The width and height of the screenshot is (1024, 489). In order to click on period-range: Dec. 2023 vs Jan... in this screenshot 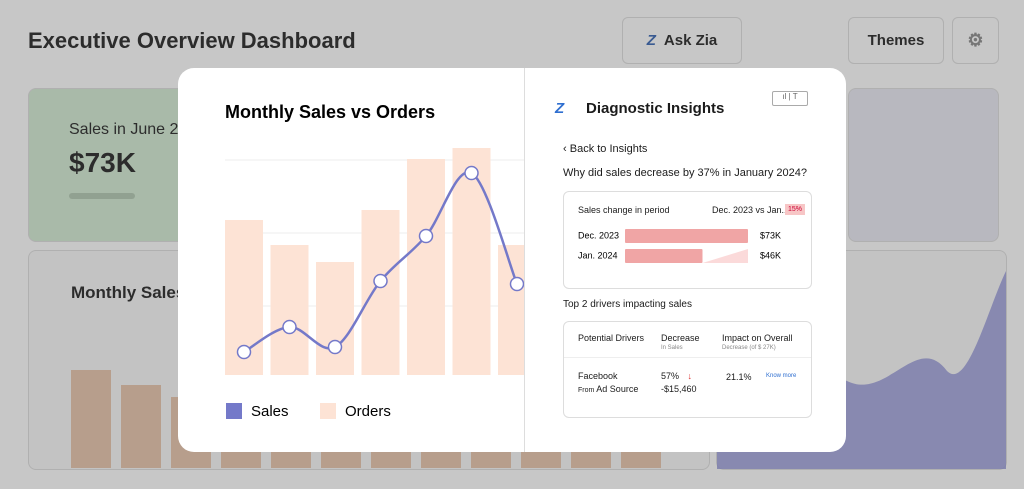, I will do `click(751, 210)`.